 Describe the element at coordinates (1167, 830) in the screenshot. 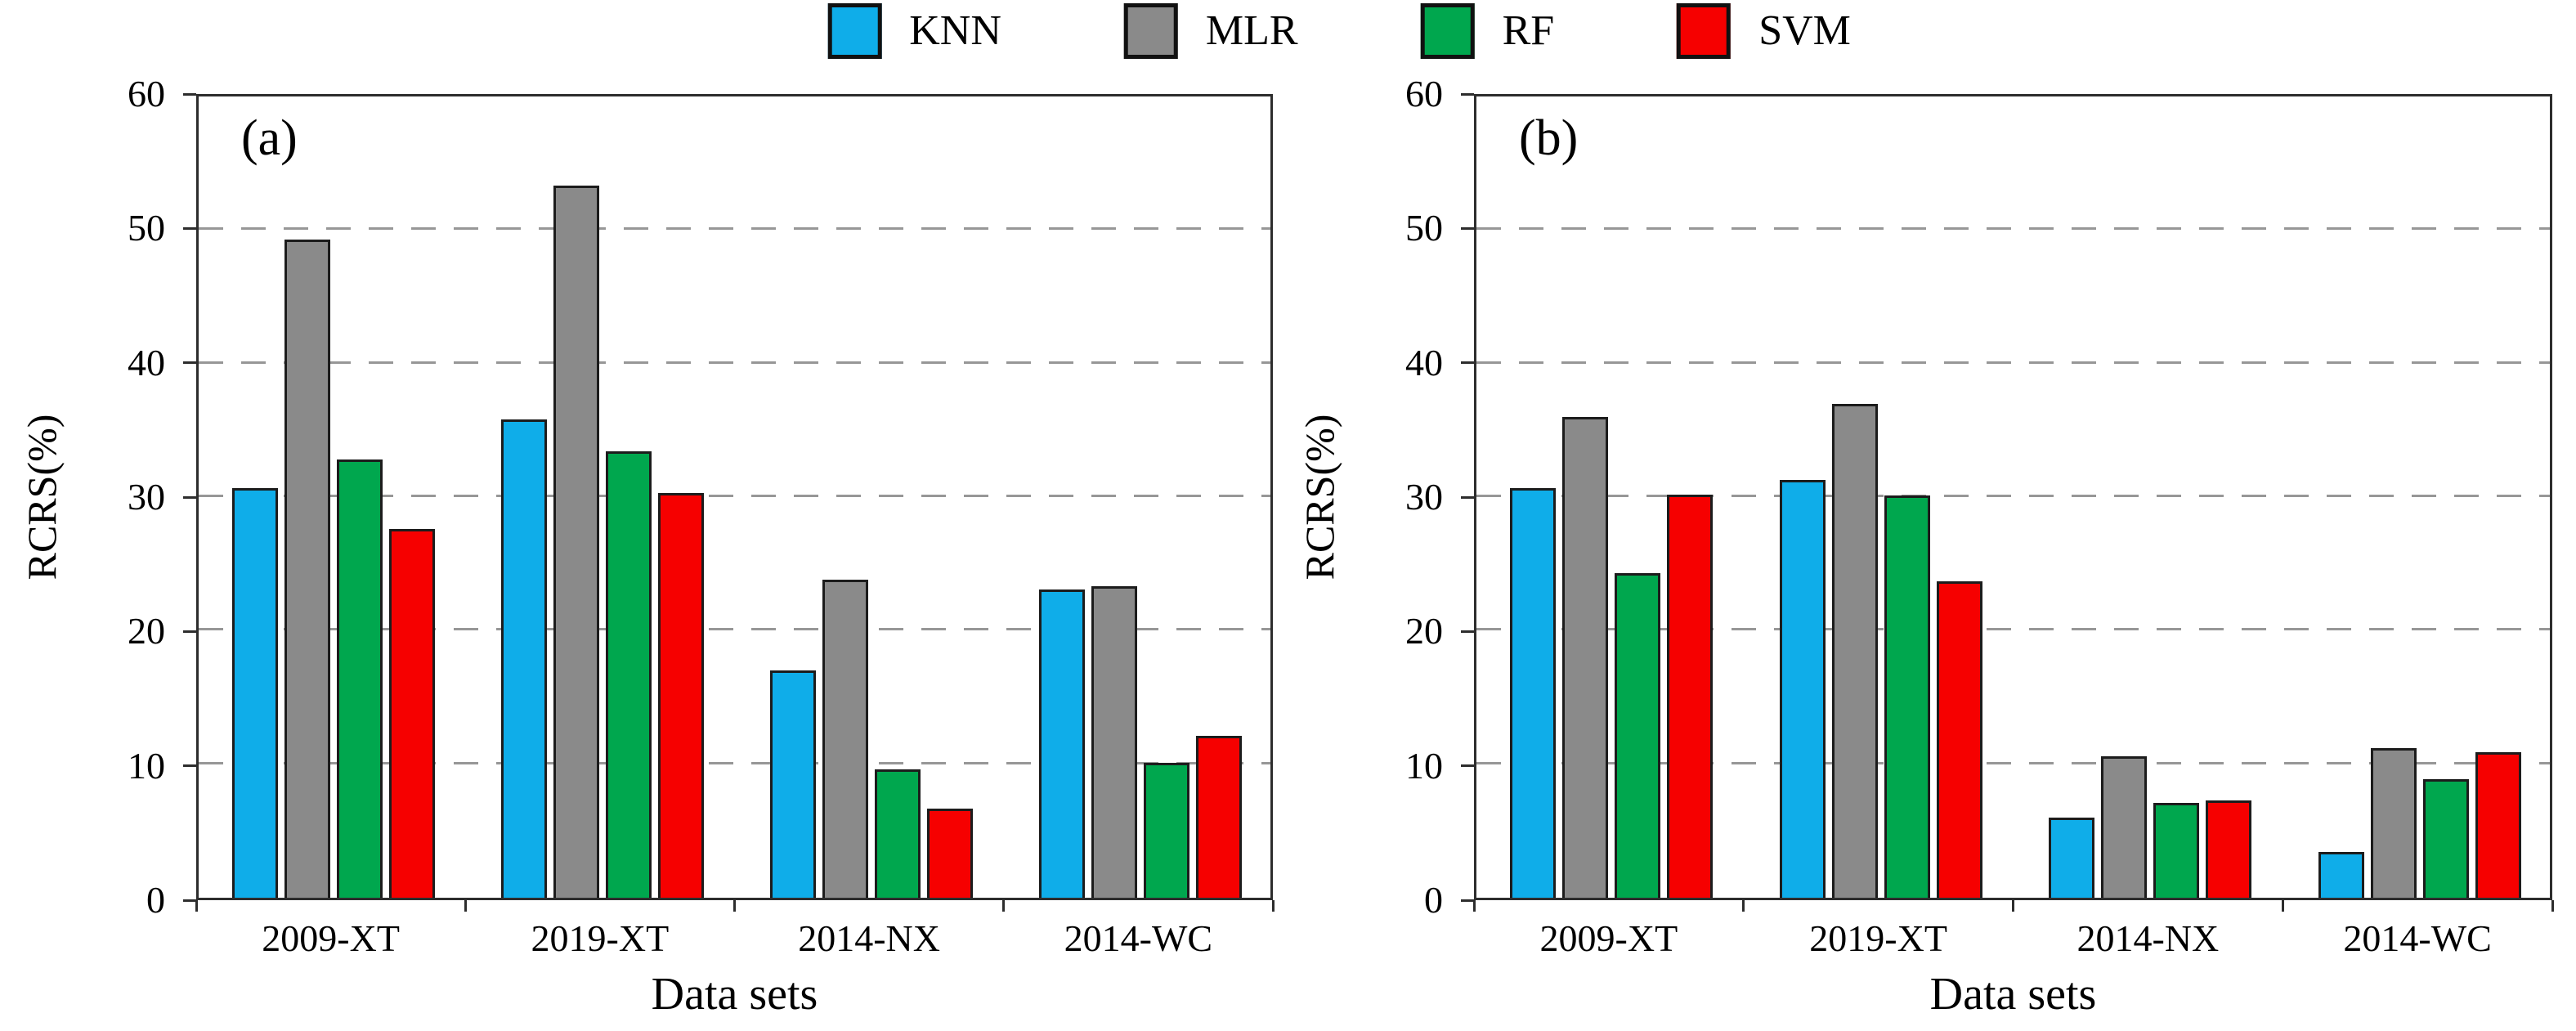

I see `bar-rf-2014-WC` at that location.